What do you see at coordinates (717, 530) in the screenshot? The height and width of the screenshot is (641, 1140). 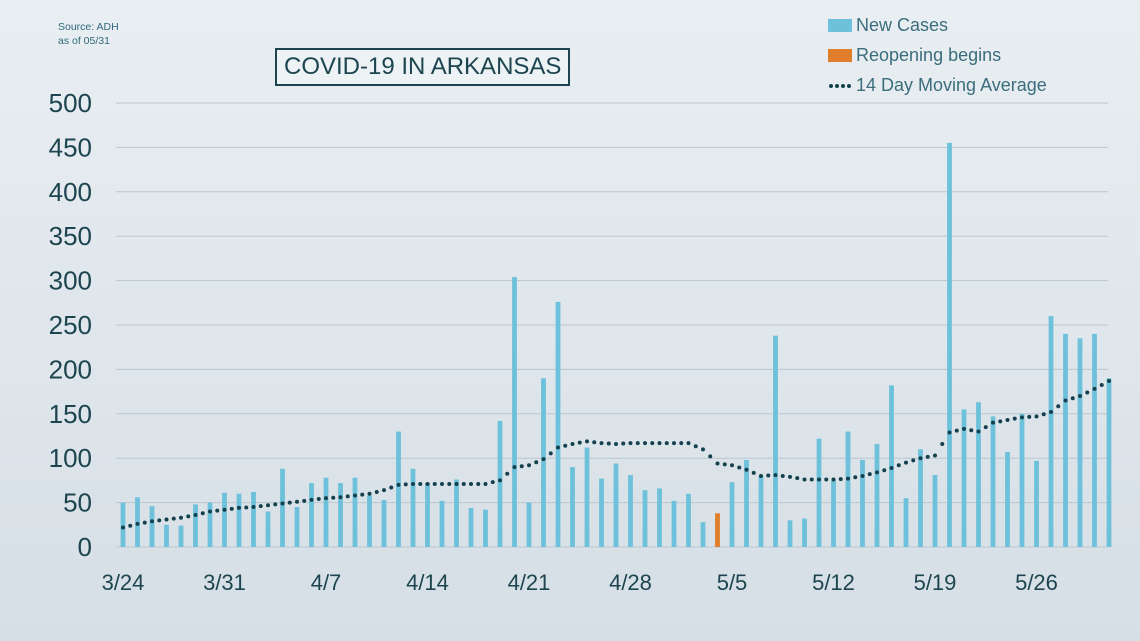 I see `reopening-bar` at bounding box center [717, 530].